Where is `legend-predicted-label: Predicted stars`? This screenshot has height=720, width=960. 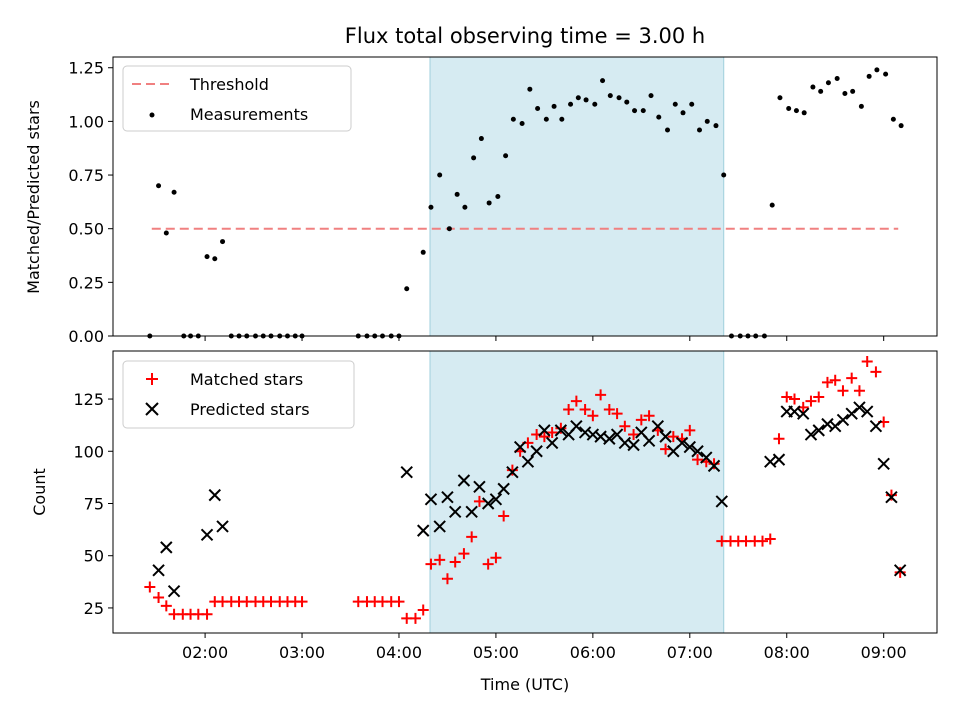
legend-predicted-label: Predicted stars is located at coordinates (250, 409).